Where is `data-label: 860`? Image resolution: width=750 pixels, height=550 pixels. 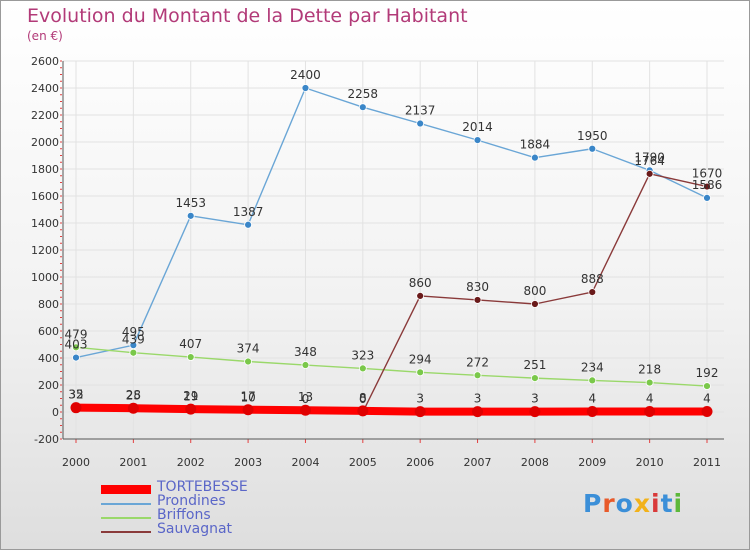
data-label: 860 is located at coordinates (420, 283).